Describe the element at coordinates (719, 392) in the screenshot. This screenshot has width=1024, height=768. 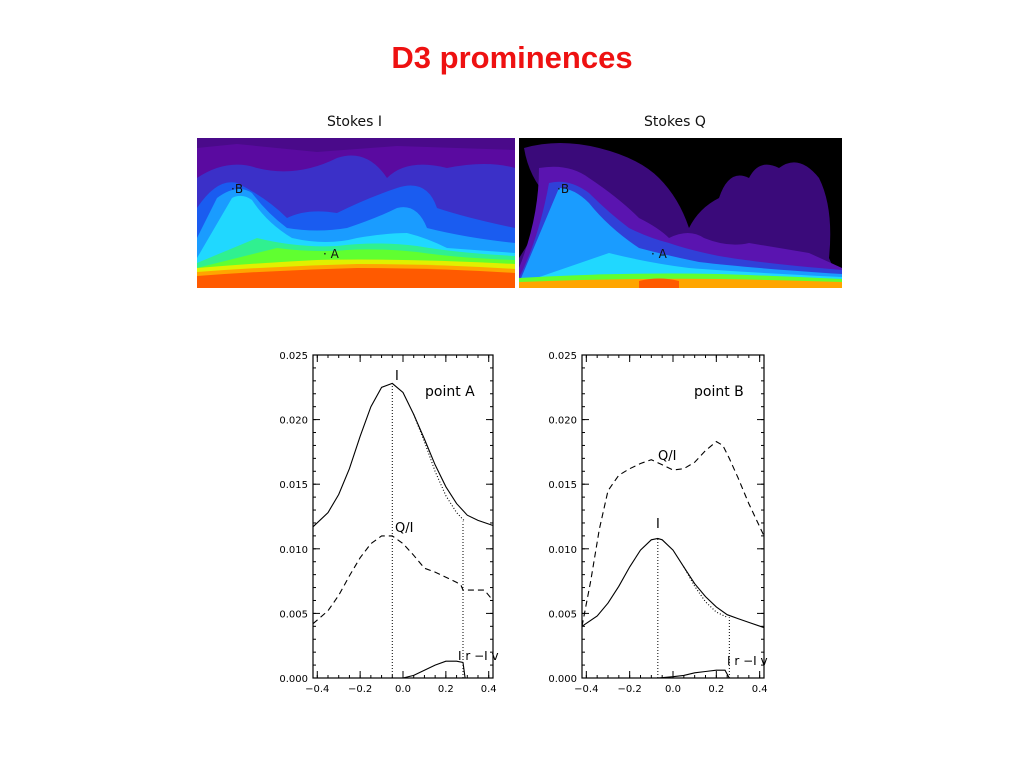
I see `plot-annotation: point B` at that location.